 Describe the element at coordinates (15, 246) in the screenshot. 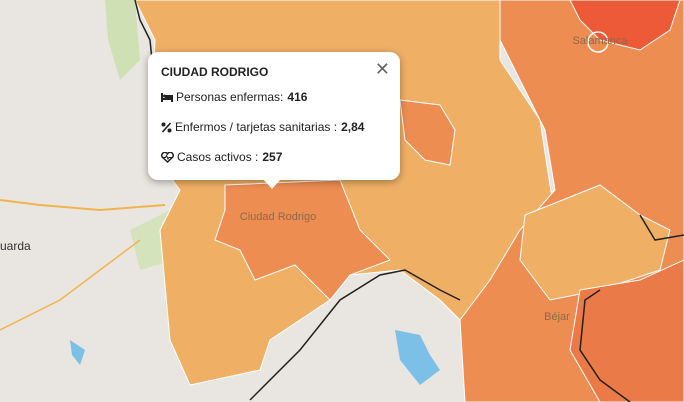

I see `place-label: uarda` at that location.